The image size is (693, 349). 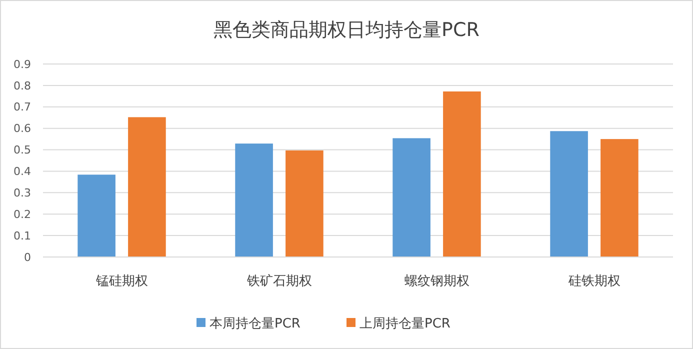 I want to click on y-tick-label: 0.4, so click(x=22, y=171).